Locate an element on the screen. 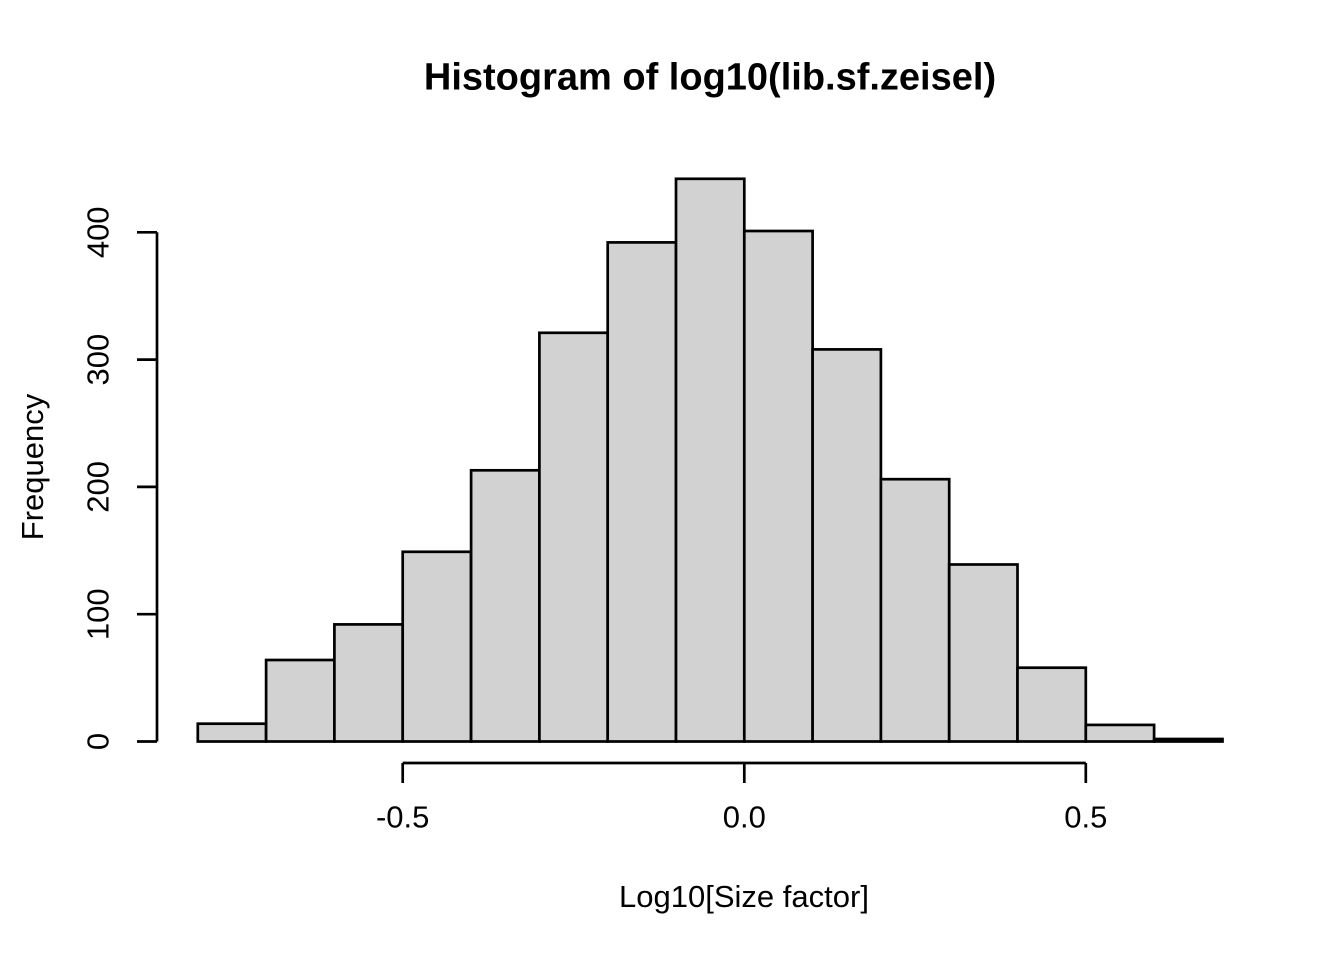 This screenshot has width=1344, height=960. x-axis-tick-label: 0.5 is located at coordinates (1085, 817).